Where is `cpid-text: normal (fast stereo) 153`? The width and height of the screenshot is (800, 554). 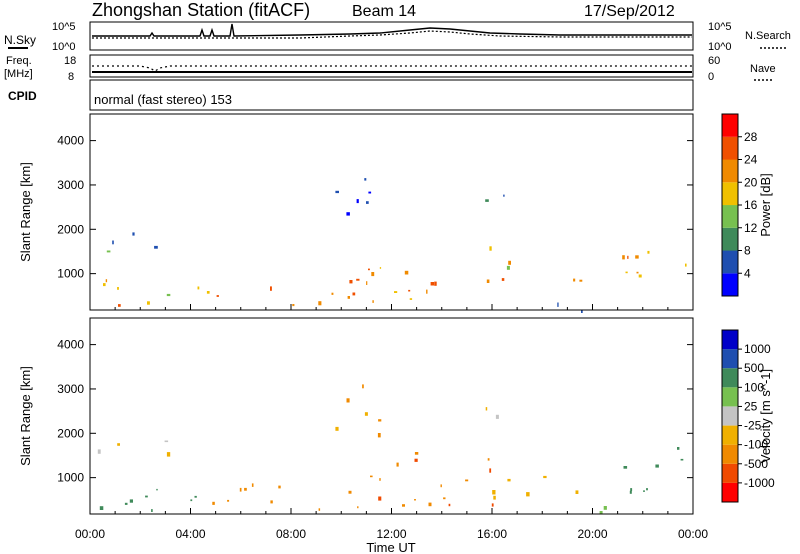
cpid-text: normal (fast stereo) 153 is located at coordinates (163, 99).